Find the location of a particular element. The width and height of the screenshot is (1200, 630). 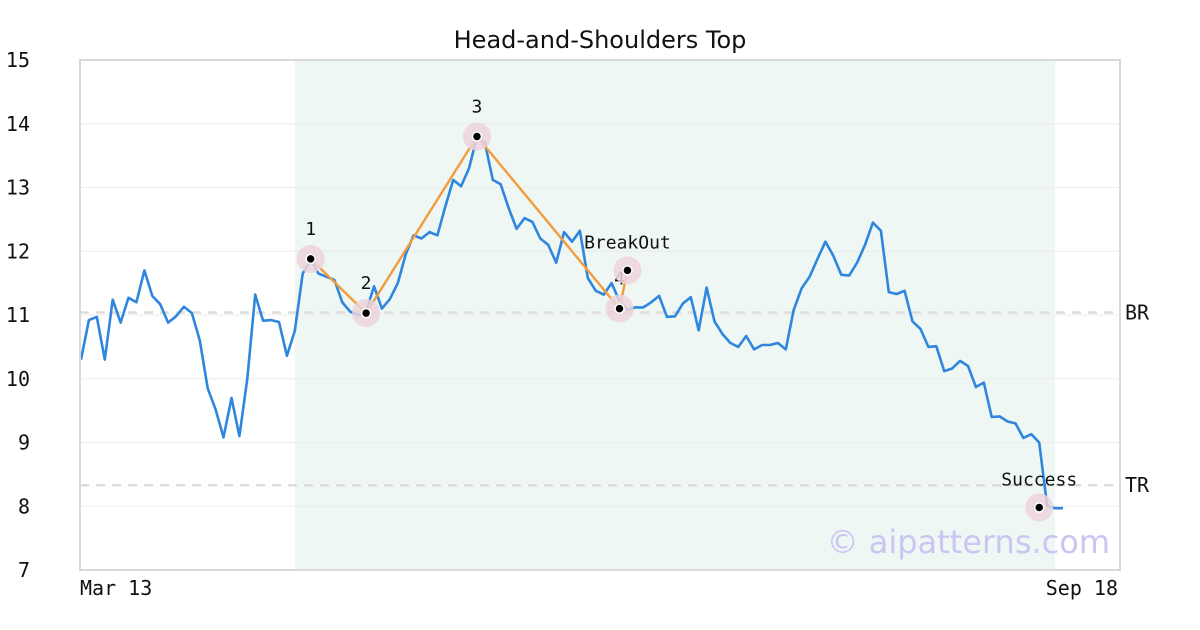

marker-dot-breakout is located at coordinates (627, 270).